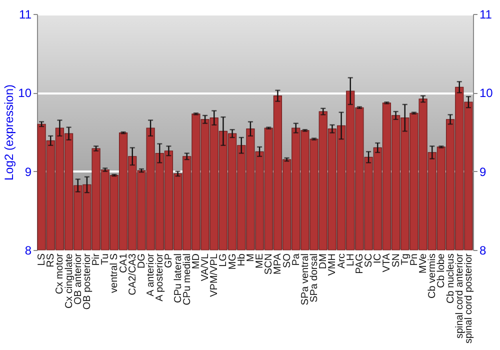 This screenshot has height=350, width=500. What do you see at coordinates (287, 260) in the screenshot?
I see `x-tick-label: SO` at bounding box center [287, 260].